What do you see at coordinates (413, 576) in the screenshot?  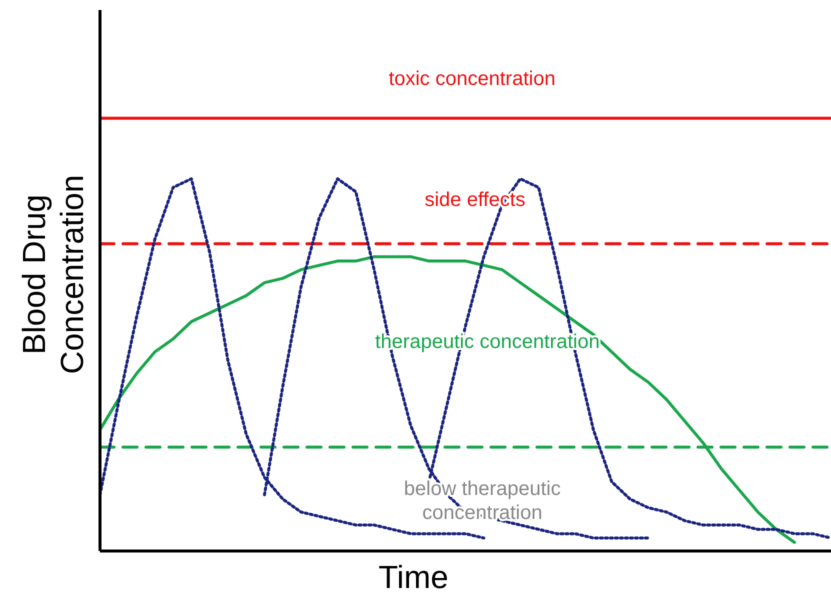 I see `x-axis-title: Time` at bounding box center [413, 576].